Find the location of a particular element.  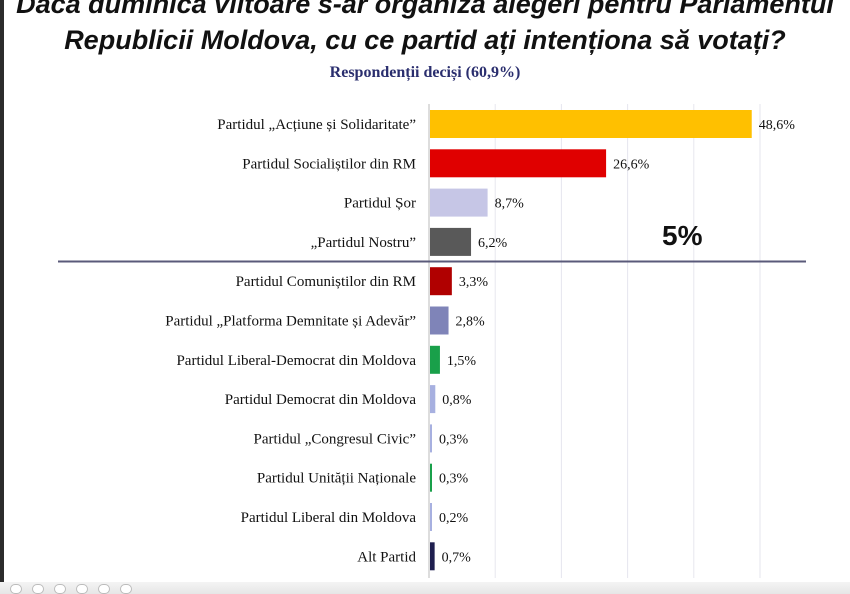

threshold-label: 5% is located at coordinates (682, 235).